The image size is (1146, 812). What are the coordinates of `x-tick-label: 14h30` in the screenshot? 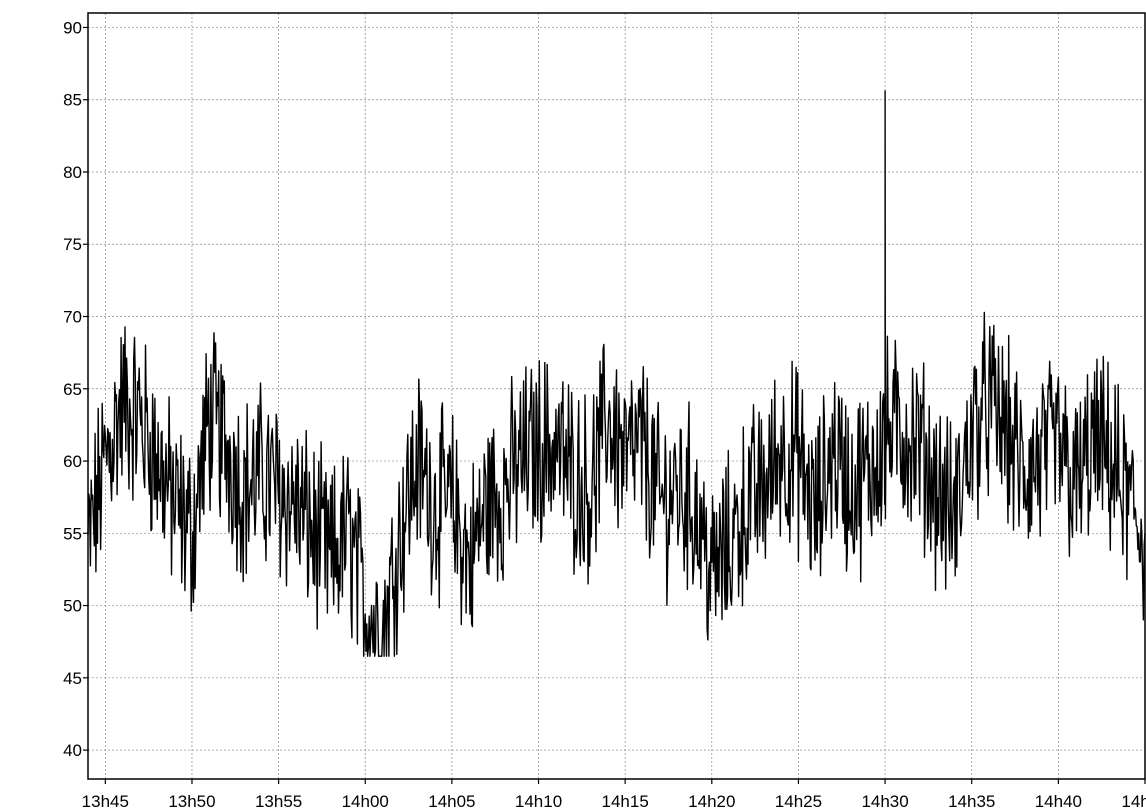 It's located at (884, 801).